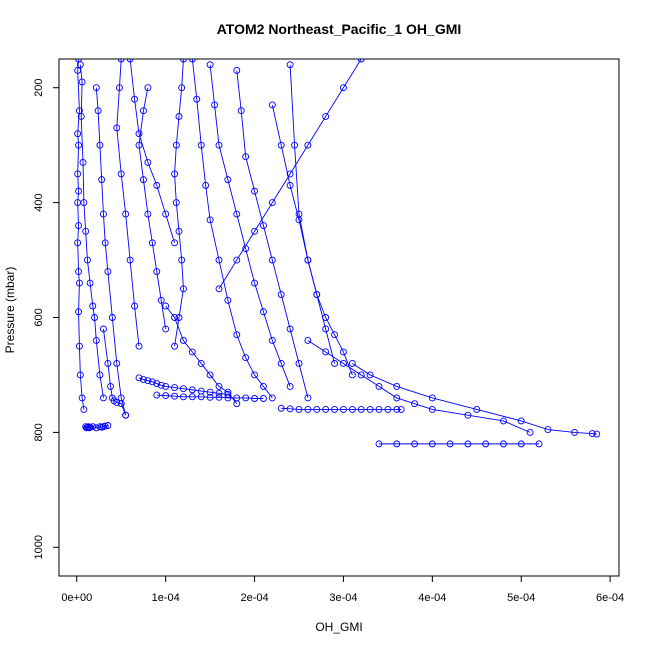 The height and width of the screenshot is (650, 650). What do you see at coordinates (39, 317) in the screenshot?
I see `y-tick-label: 600` at bounding box center [39, 317].